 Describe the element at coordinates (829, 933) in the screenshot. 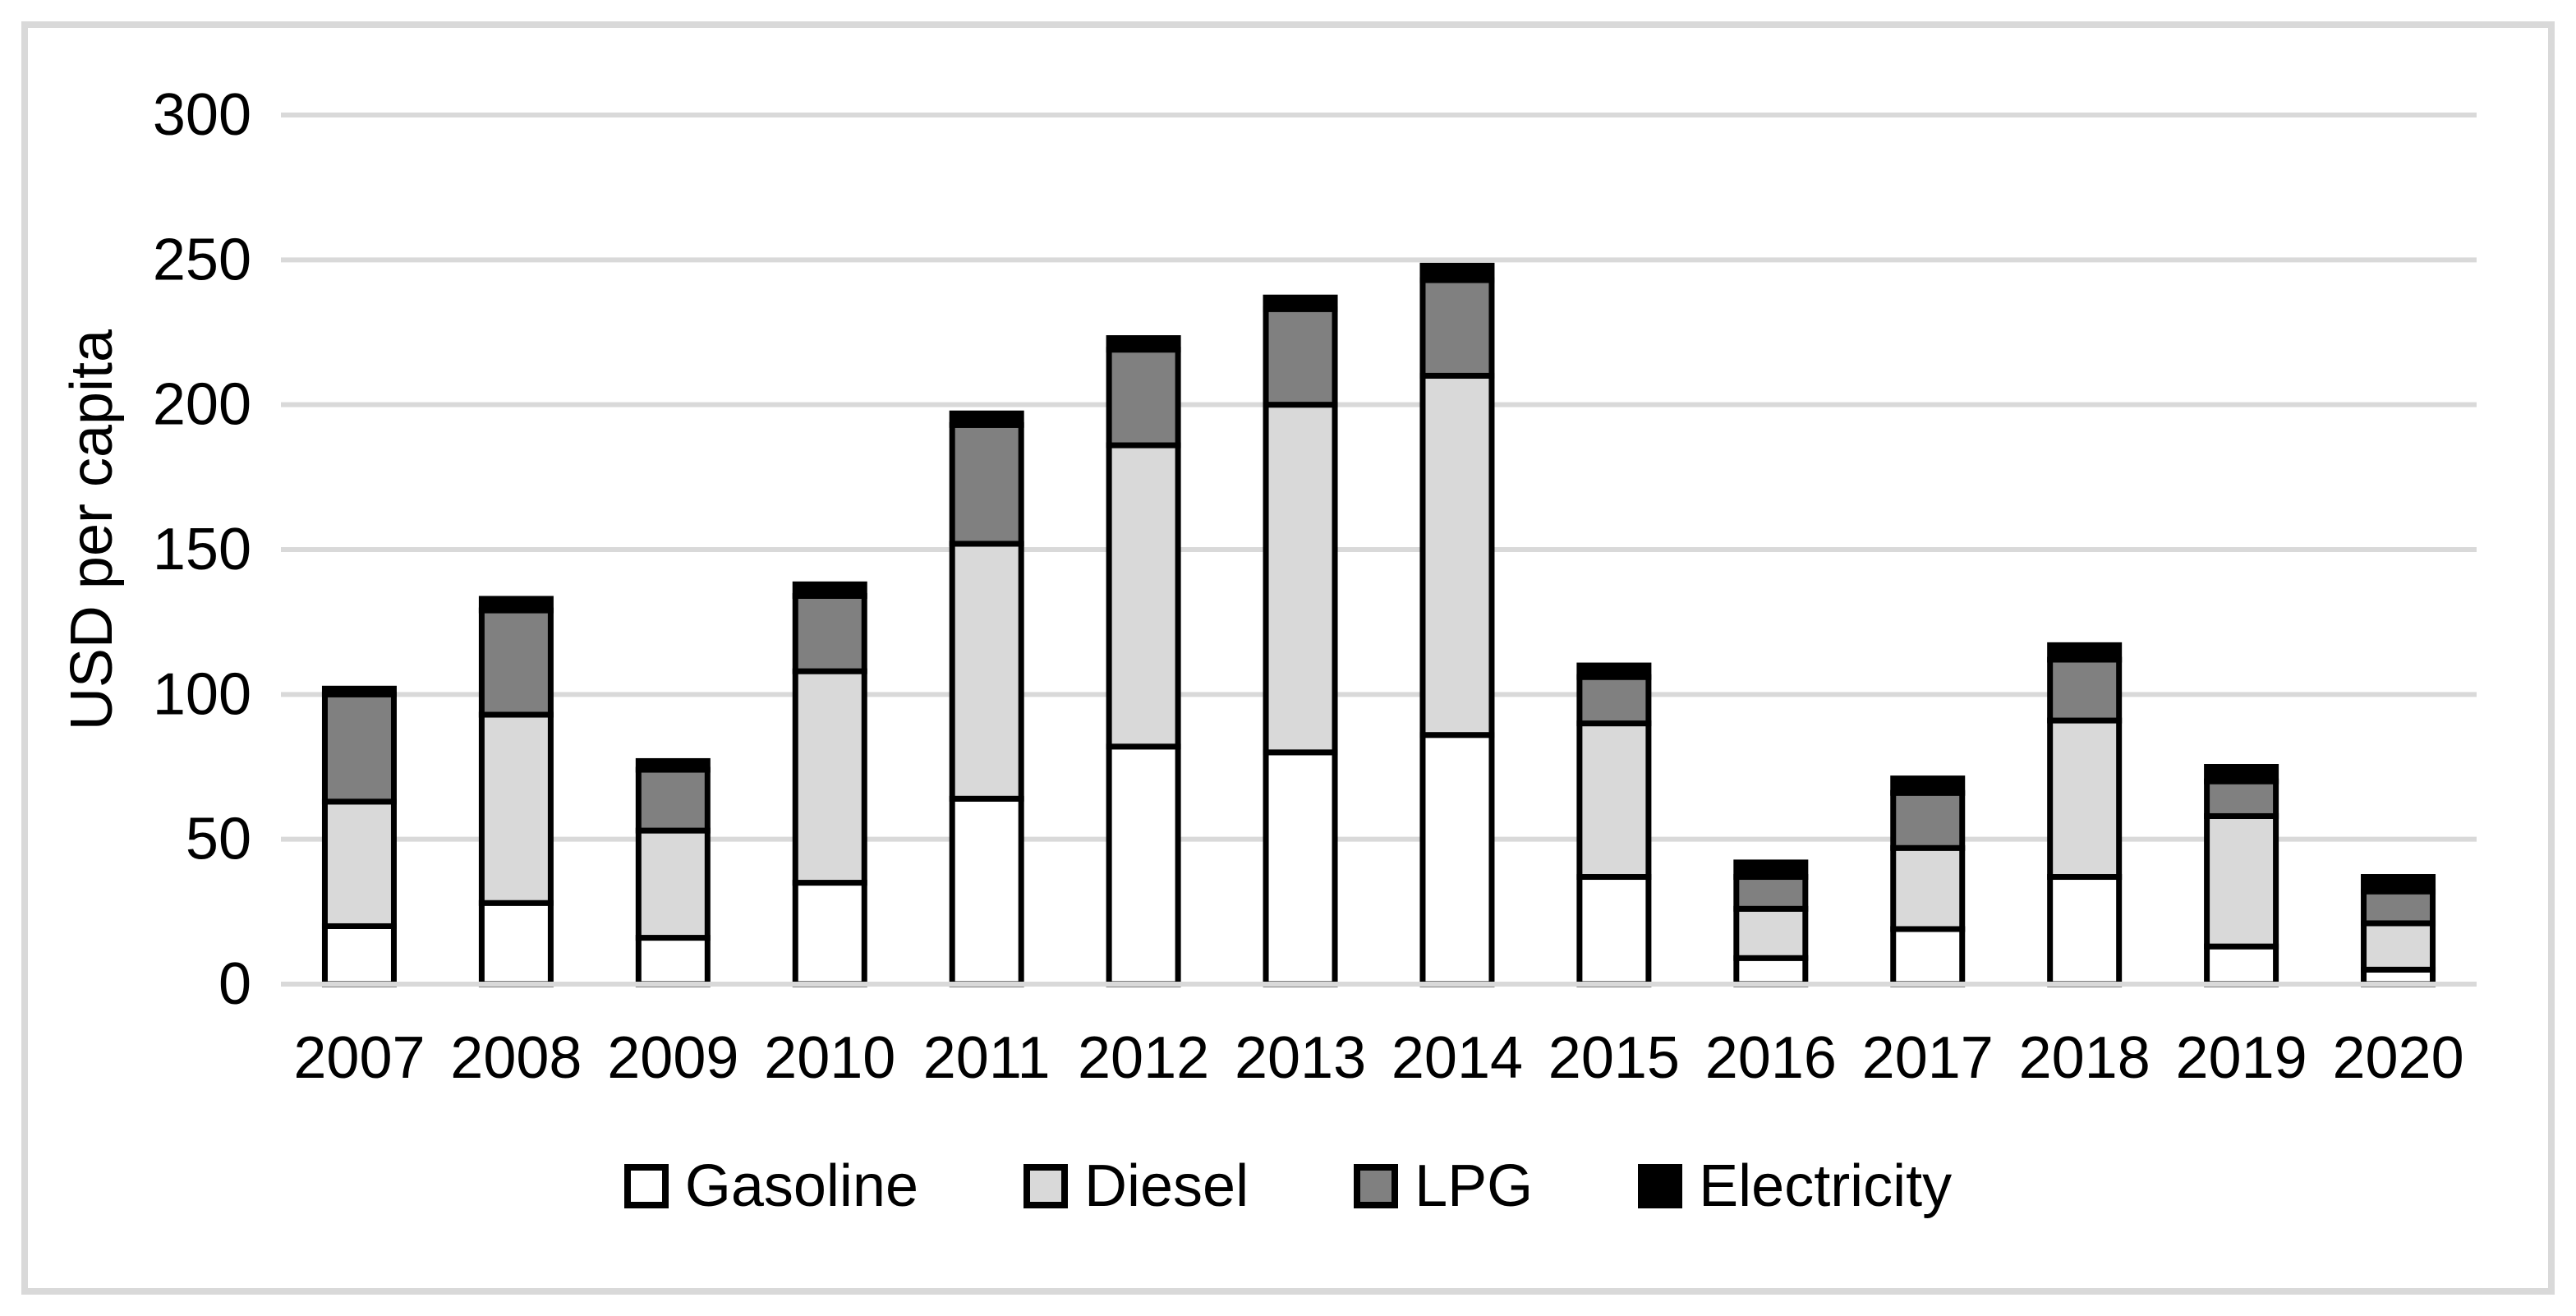

I see `bar-segment-2010-gasoline` at that location.